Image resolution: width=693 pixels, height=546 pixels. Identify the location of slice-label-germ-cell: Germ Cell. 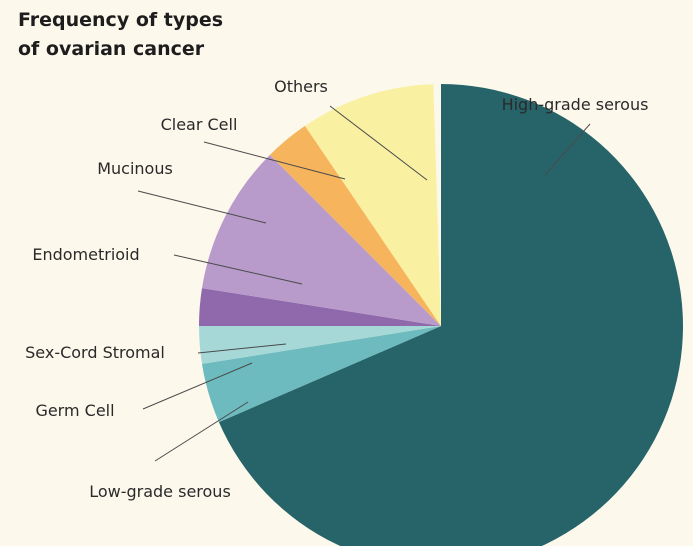
(74, 410).